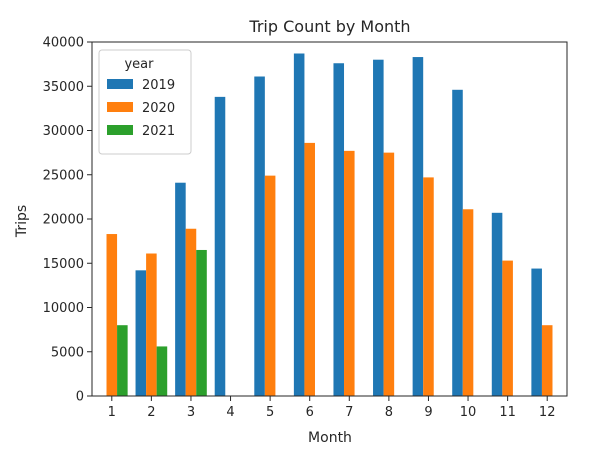  Describe the element at coordinates (158, 131) in the screenshot. I see `legend-label-2021: 2021` at that location.